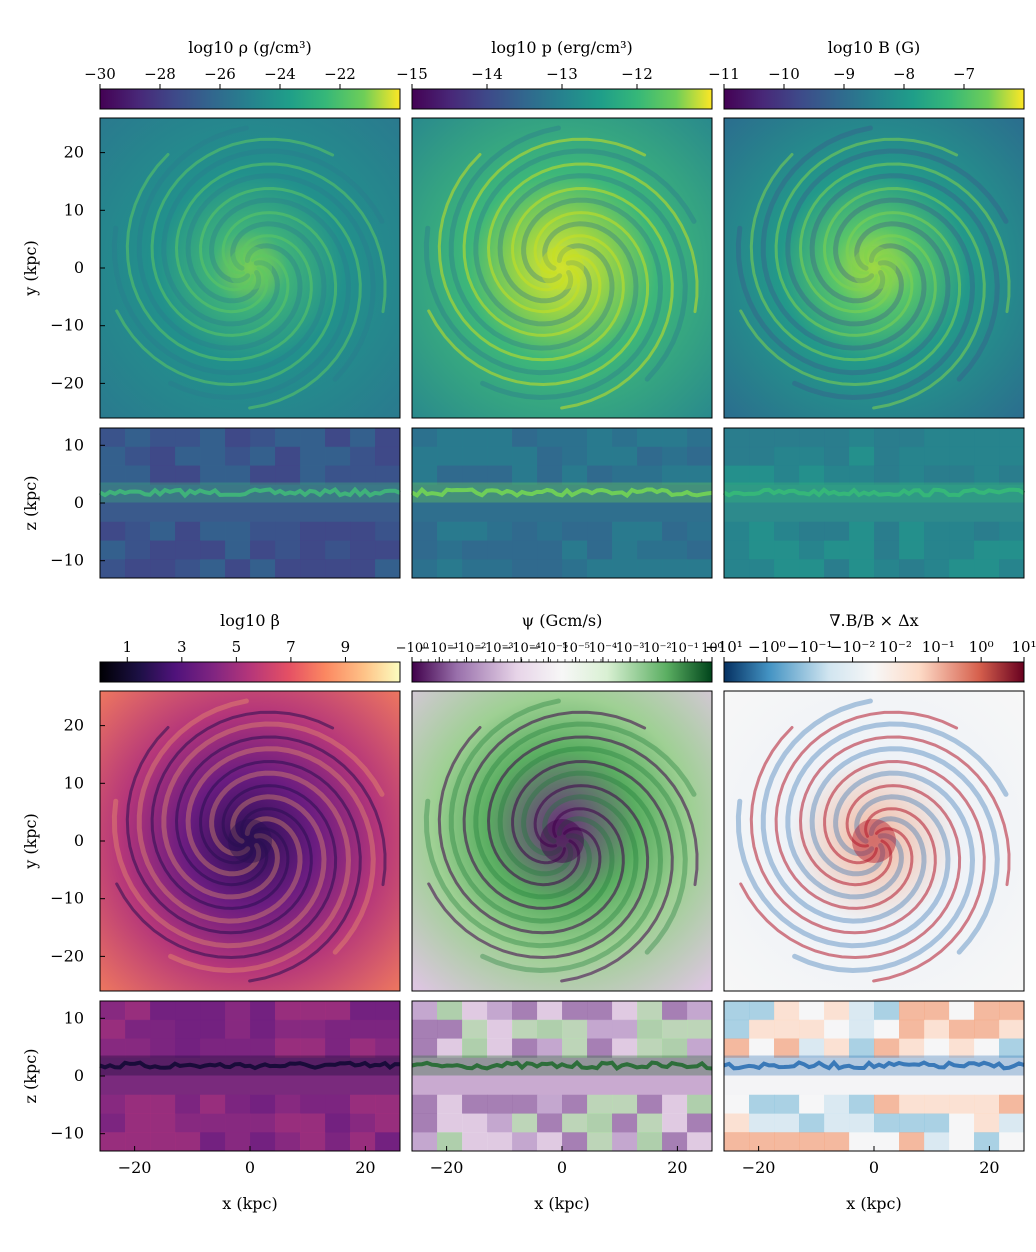 The image size is (1036, 1252). What do you see at coordinates (412, 648) in the screenshot?
I see `colorbar-tick-label: −10⁰` at bounding box center [412, 648].